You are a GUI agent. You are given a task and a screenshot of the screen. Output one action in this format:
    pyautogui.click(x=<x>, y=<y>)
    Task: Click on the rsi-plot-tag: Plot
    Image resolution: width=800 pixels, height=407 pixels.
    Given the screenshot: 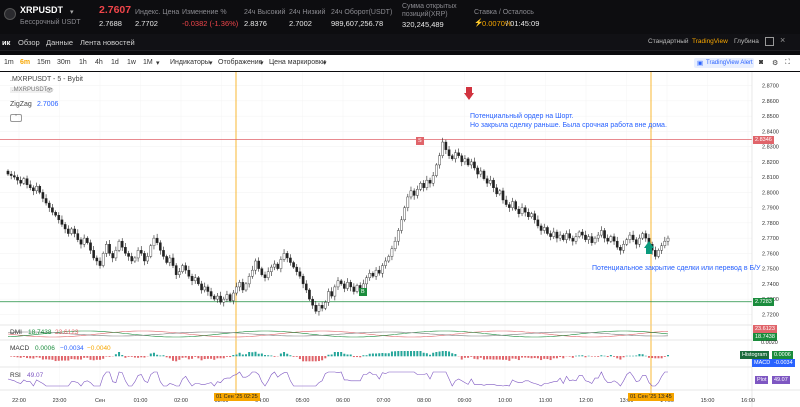 What is the action you would take?
    pyautogui.click(x=762, y=380)
    